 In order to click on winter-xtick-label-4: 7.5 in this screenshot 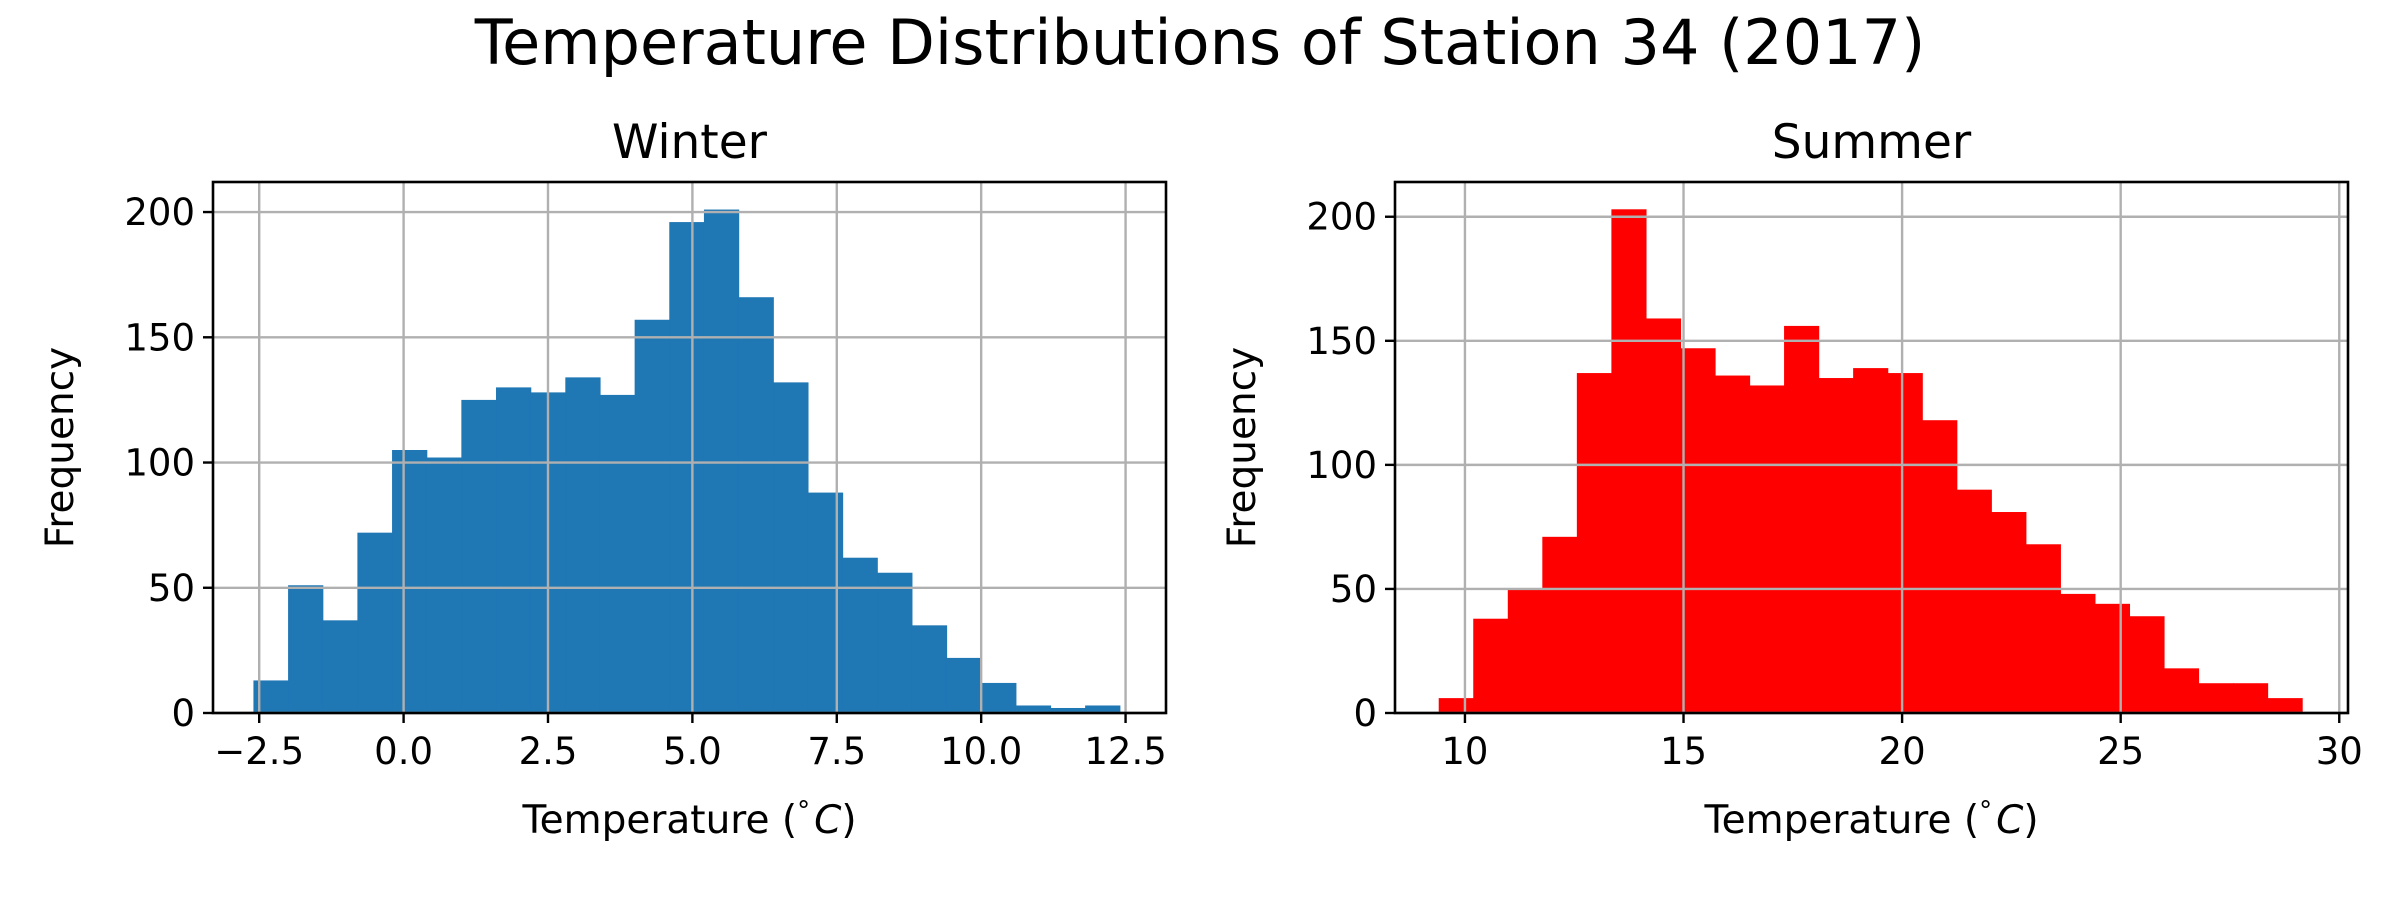, I will do `click(836, 751)`.